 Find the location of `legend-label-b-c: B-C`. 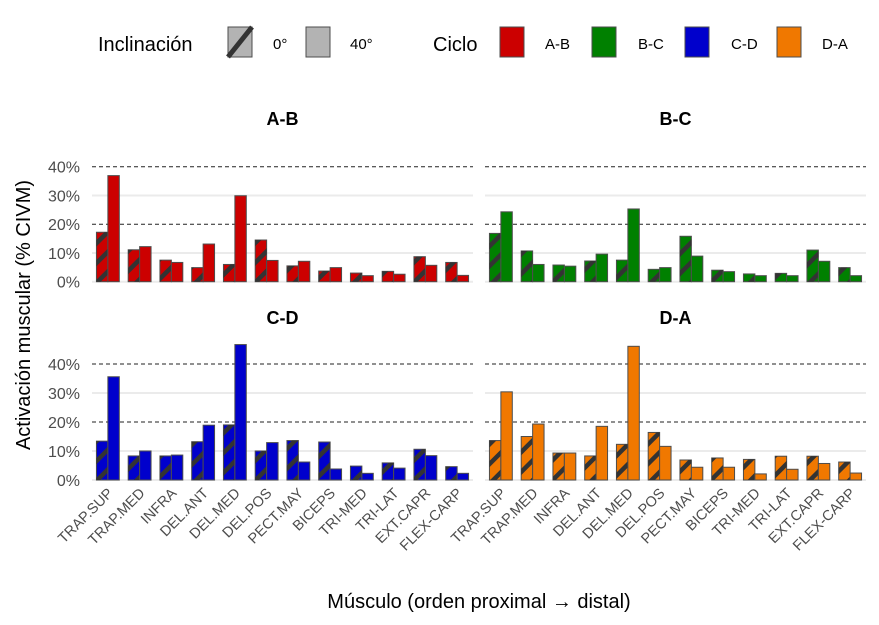

legend-label-b-c: B-C is located at coordinates (651, 44).